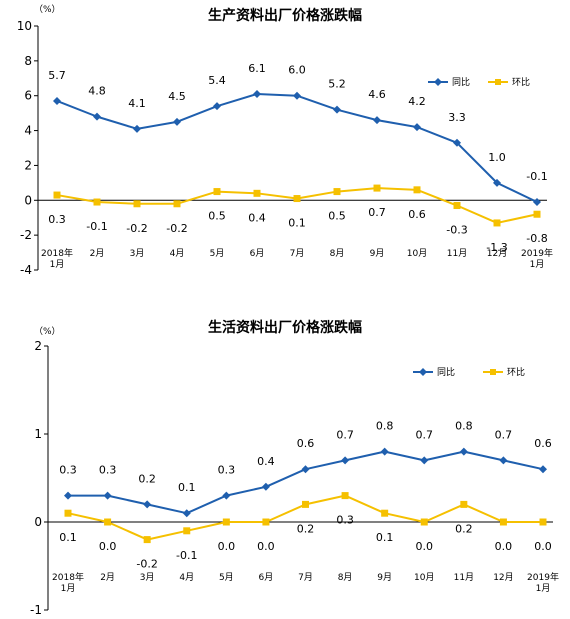  I want to click on y-tick-label: 8, so click(28, 61).